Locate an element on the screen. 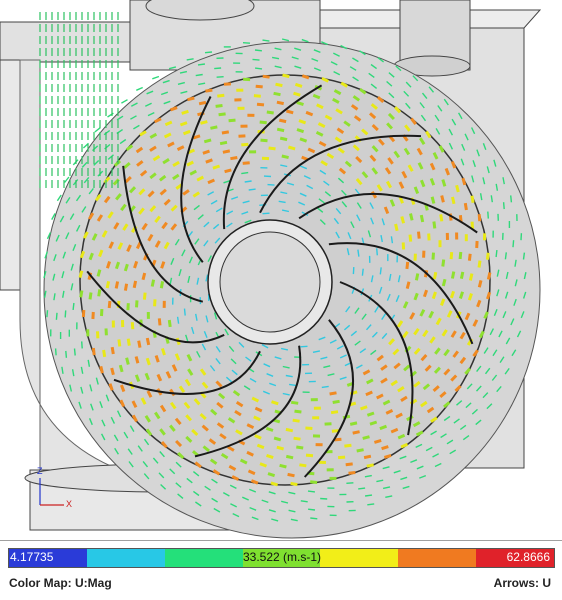  axis-triad is located at coordinates (51, 492).